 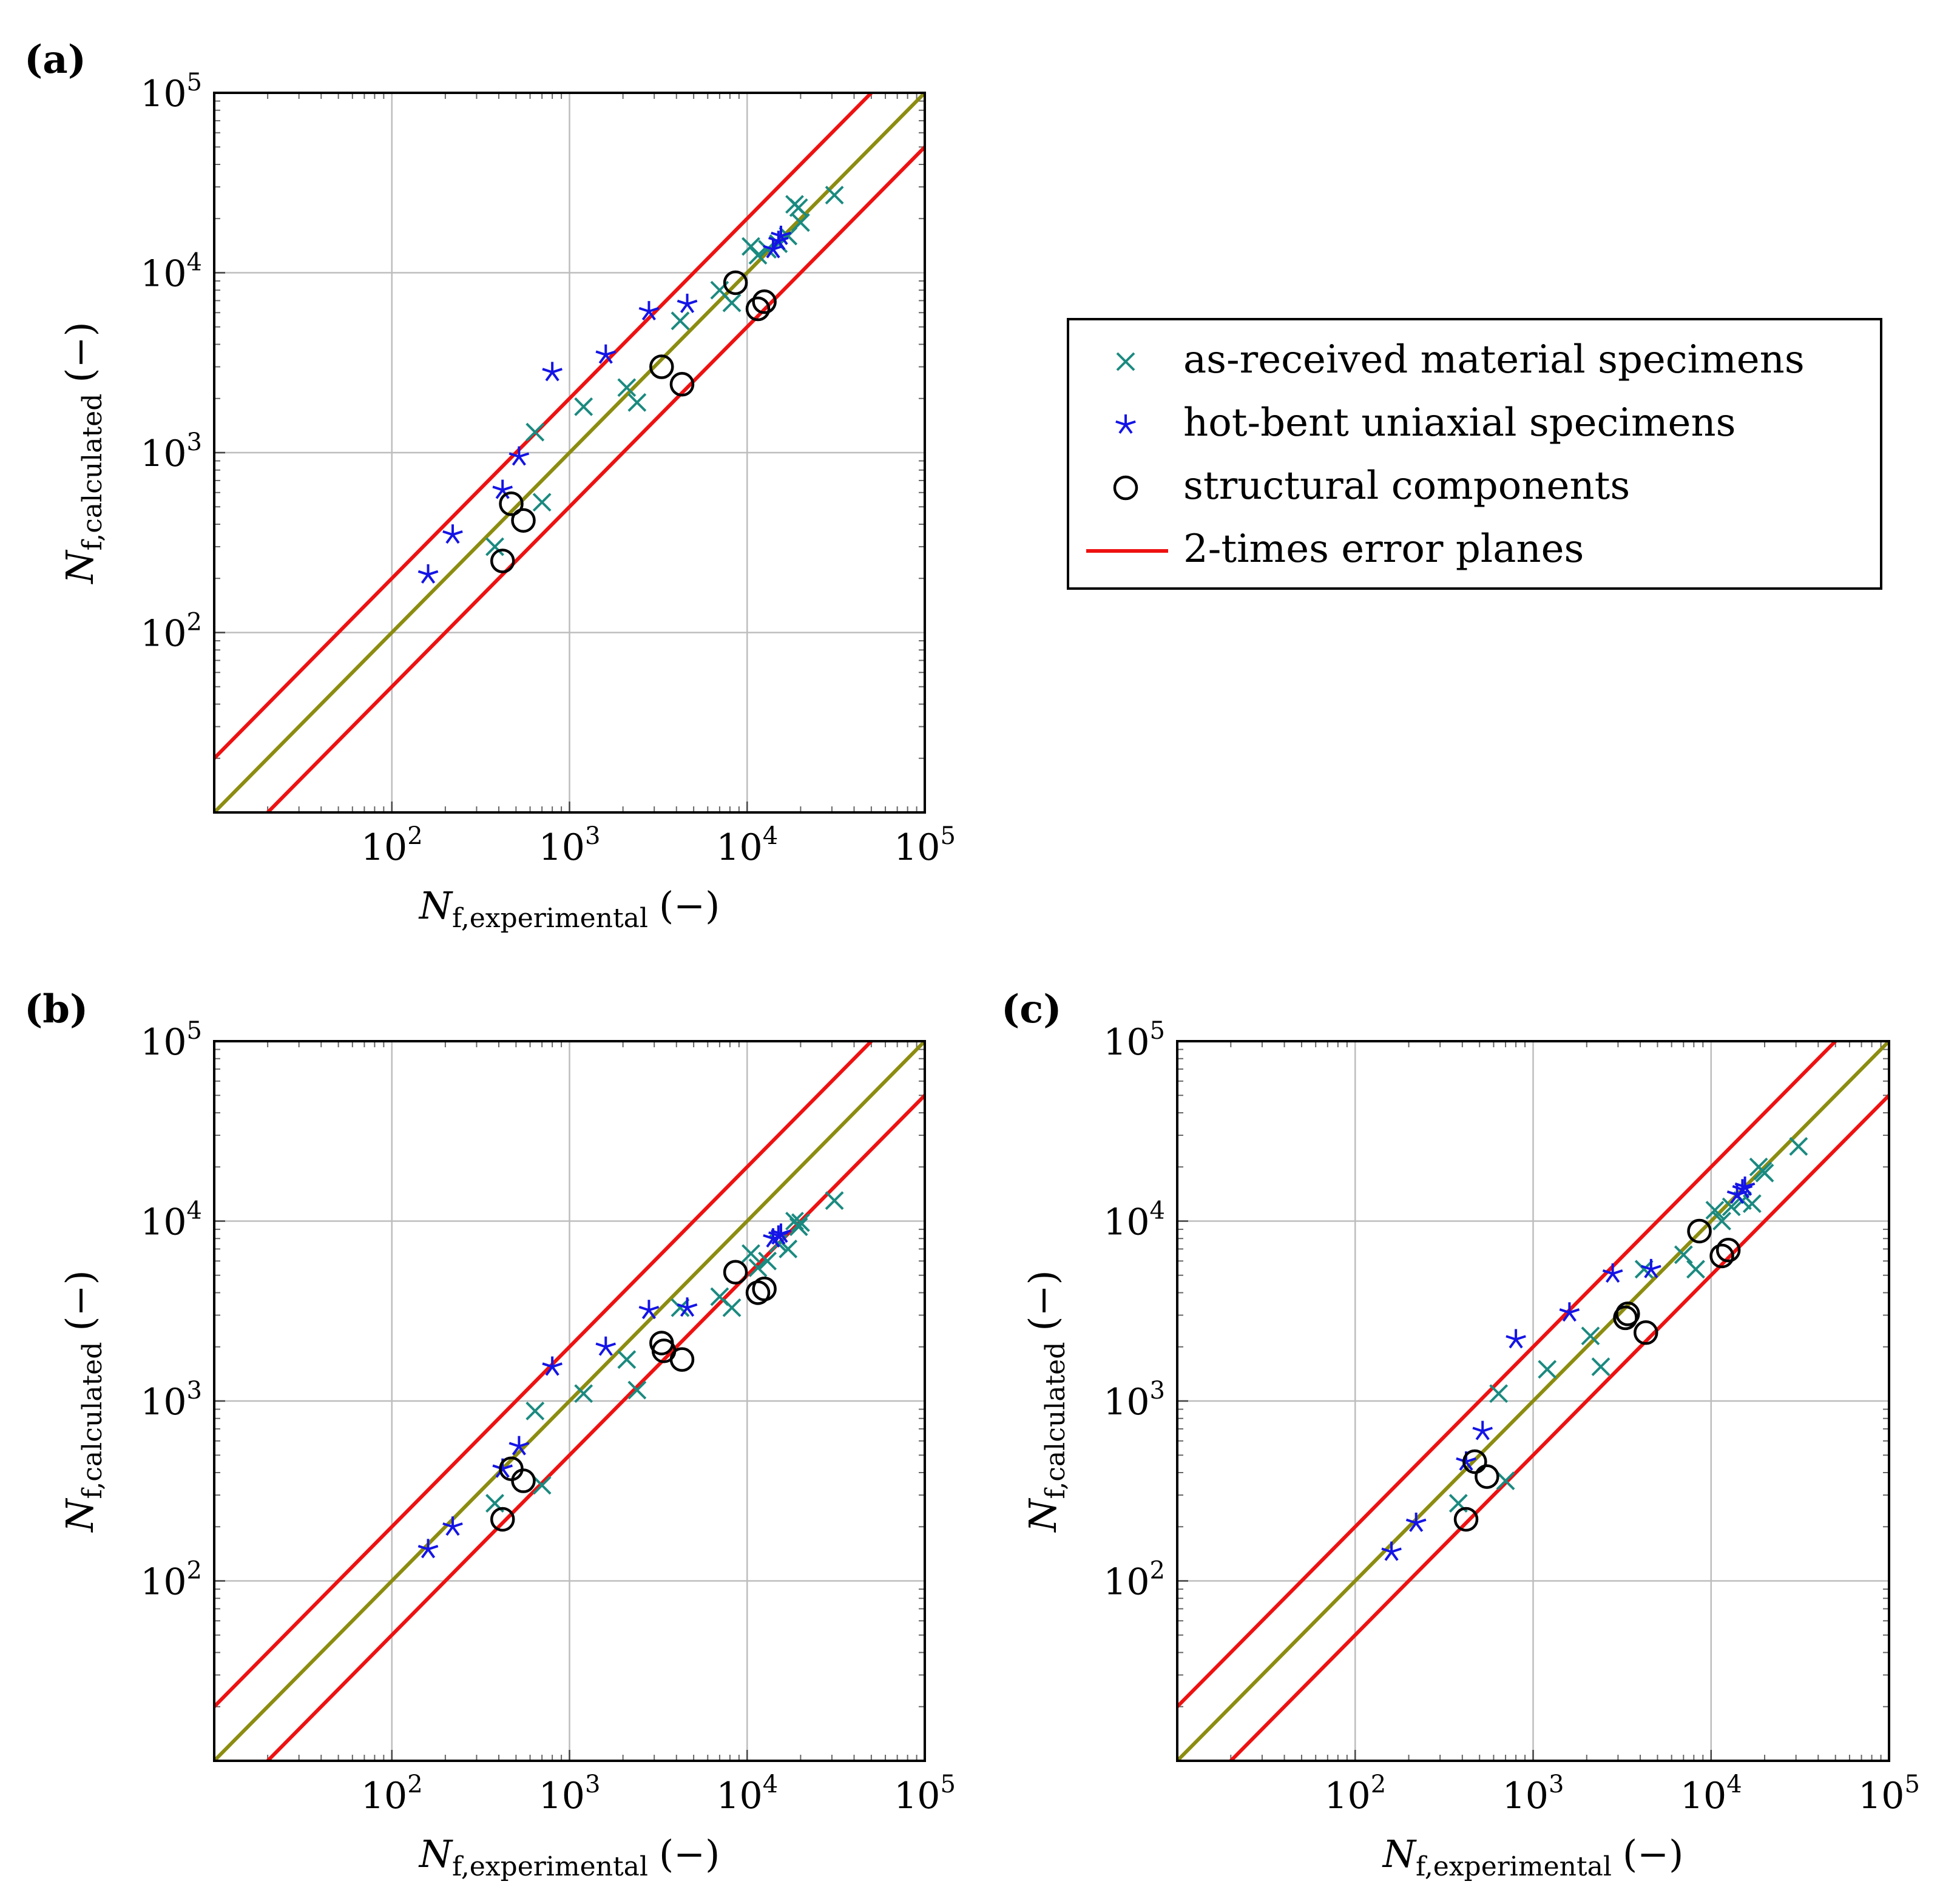 What do you see at coordinates (171, 92) in the screenshot?
I see `y-tick-label: 105` at bounding box center [171, 92].